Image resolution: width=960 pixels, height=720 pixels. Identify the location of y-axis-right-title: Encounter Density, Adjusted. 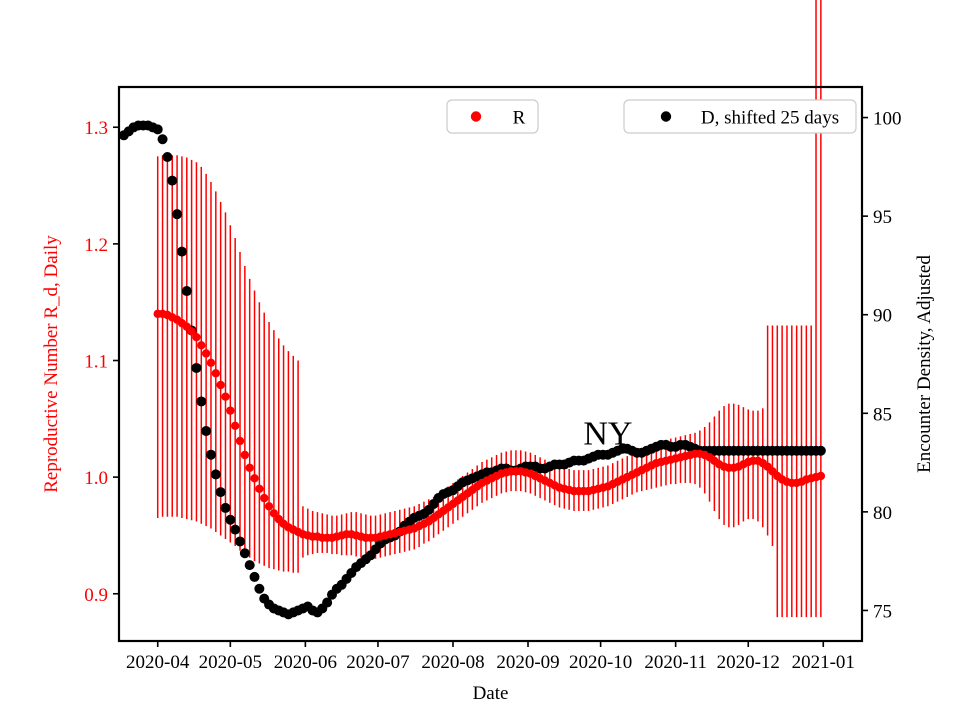
(924, 364).